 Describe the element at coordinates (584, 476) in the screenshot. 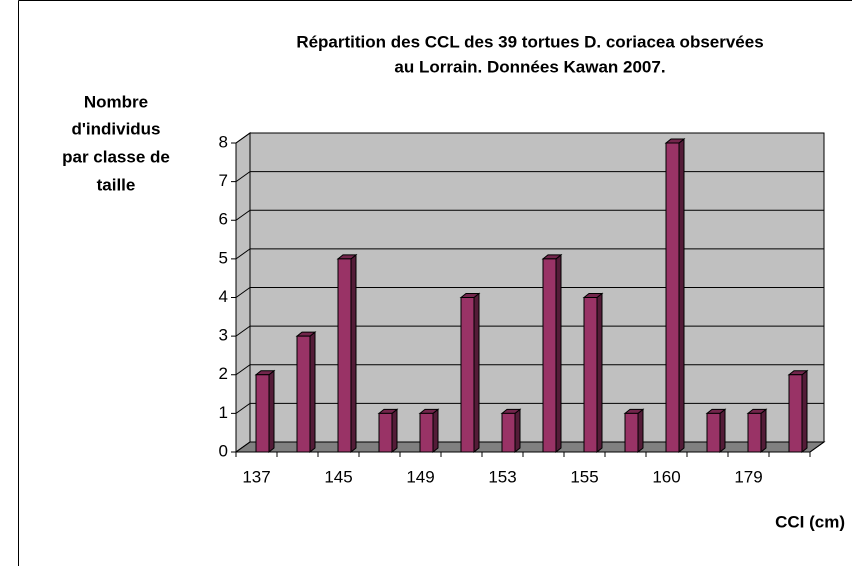

I see `x-tick-label: 155` at that location.